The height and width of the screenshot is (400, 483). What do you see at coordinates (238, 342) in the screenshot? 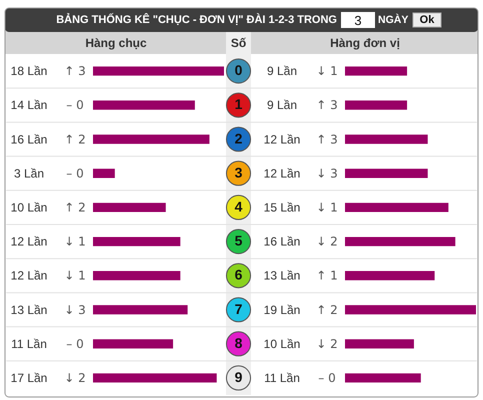
I see `y-tick-label: 8` at bounding box center [238, 342].